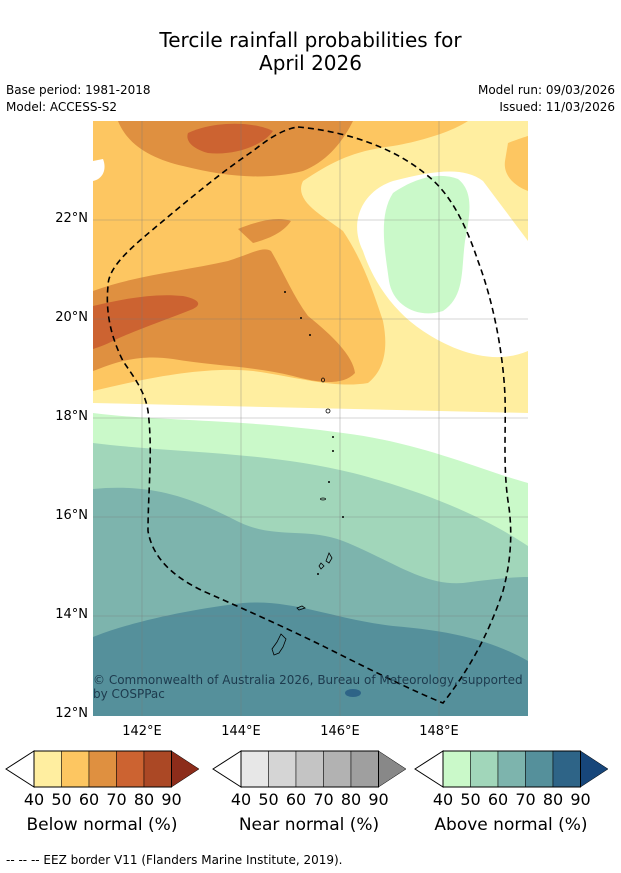 The width and height of the screenshot is (621, 873). I want to click on cb-above-tick-90: 90, so click(580, 799).